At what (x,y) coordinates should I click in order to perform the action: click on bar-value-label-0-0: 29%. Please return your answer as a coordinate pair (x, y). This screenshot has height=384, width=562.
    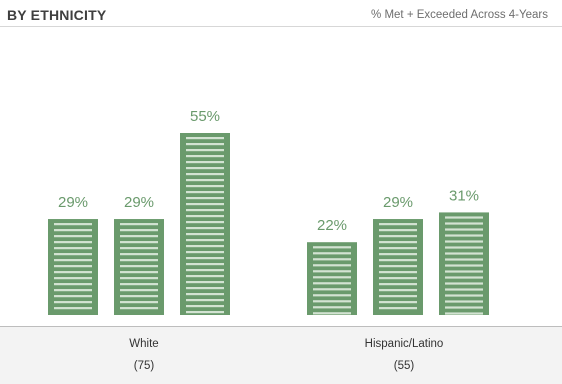
    Looking at the image, I should click on (73, 202).